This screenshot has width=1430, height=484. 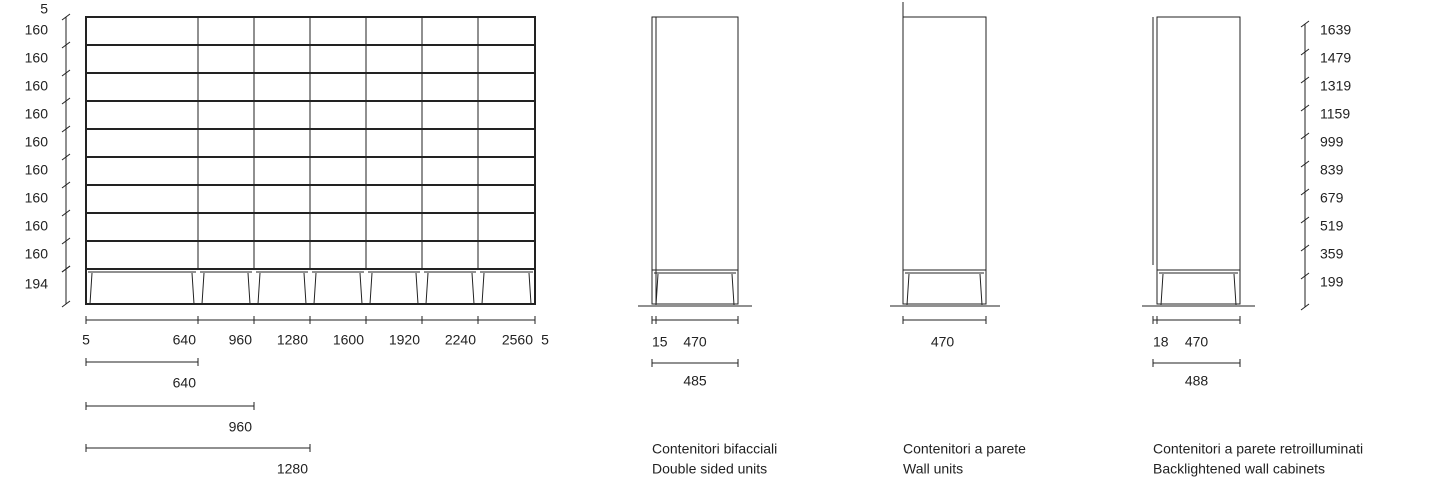 I want to click on label: Wall units, so click(x=933, y=469).